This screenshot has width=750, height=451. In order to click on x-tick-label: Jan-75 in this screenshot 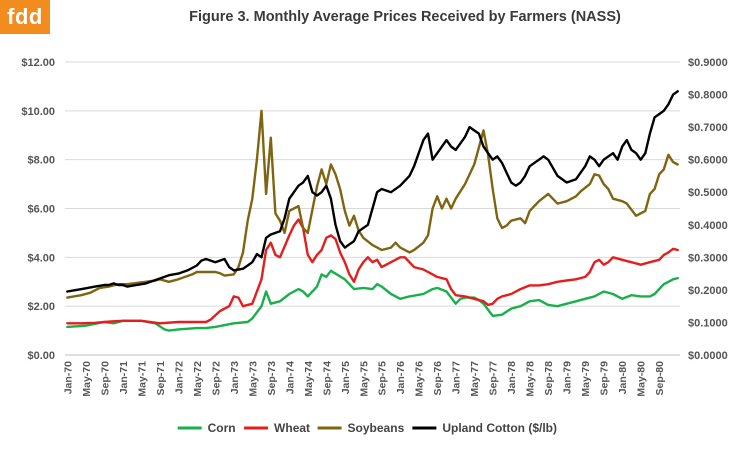, I will do `click(346, 377)`.